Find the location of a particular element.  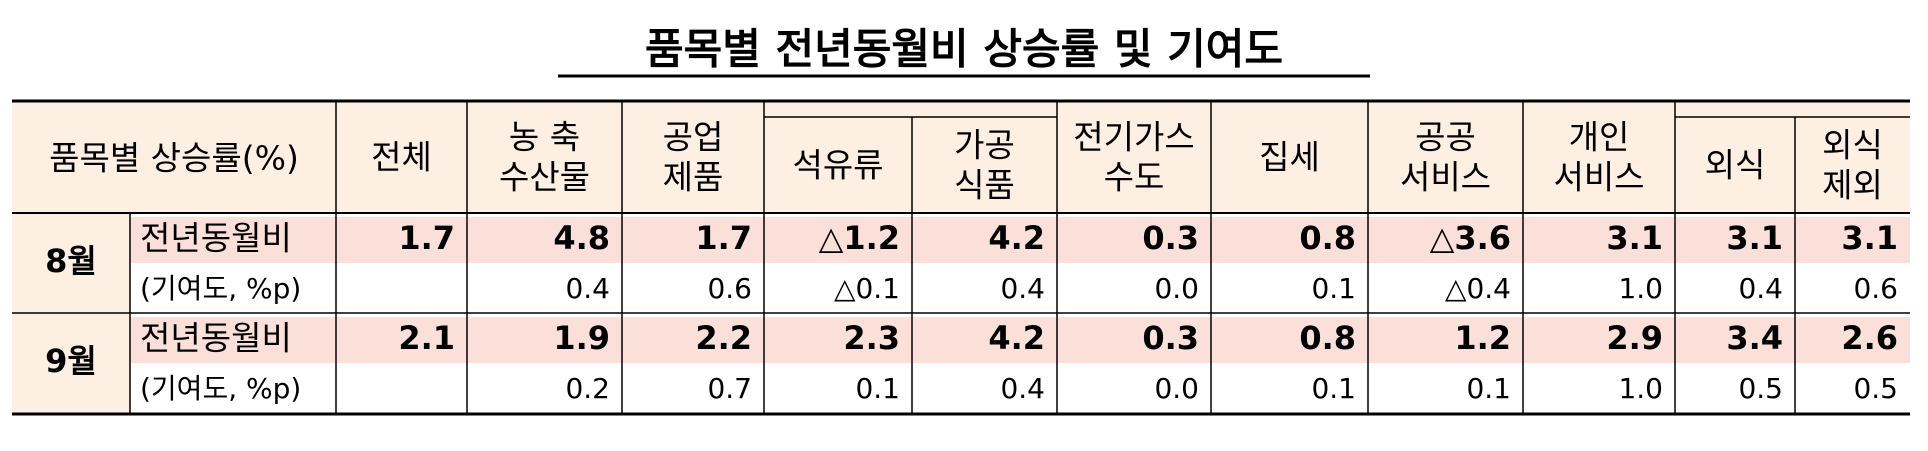

cell-value: 3.4 is located at coordinates (1754, 338).